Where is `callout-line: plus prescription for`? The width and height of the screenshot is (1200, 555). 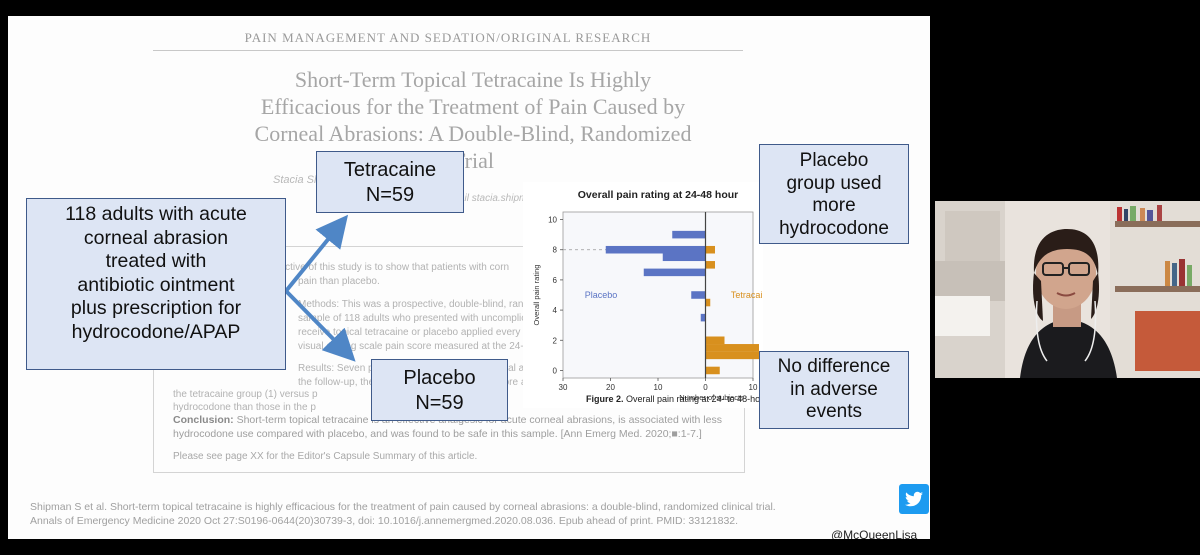
callout-line: plus prescription for is located at coordinates (156, 308).